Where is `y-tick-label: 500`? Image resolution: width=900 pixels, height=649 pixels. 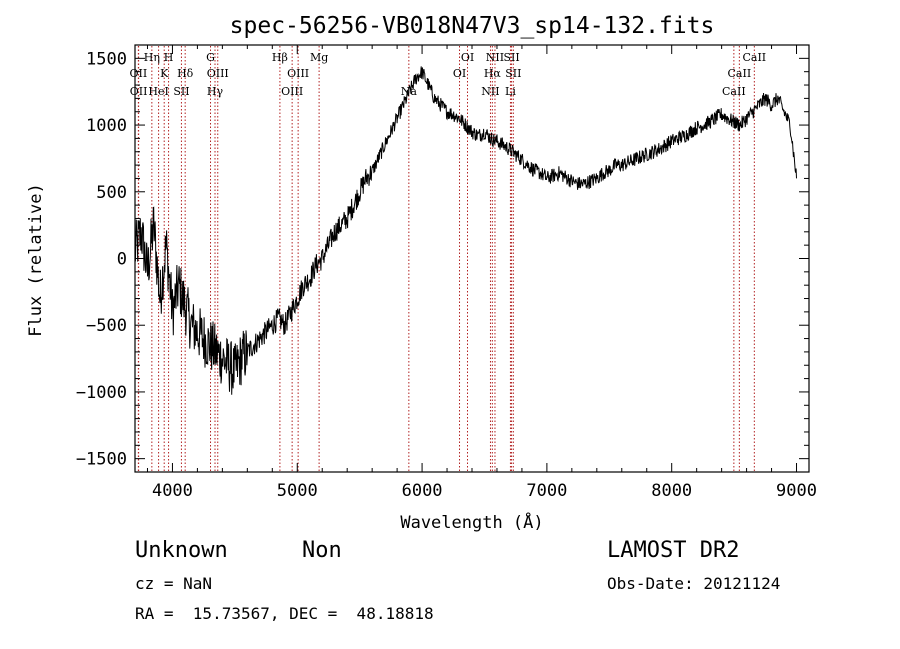
y-tick-label: 500 is located at coordinates (111, 193).